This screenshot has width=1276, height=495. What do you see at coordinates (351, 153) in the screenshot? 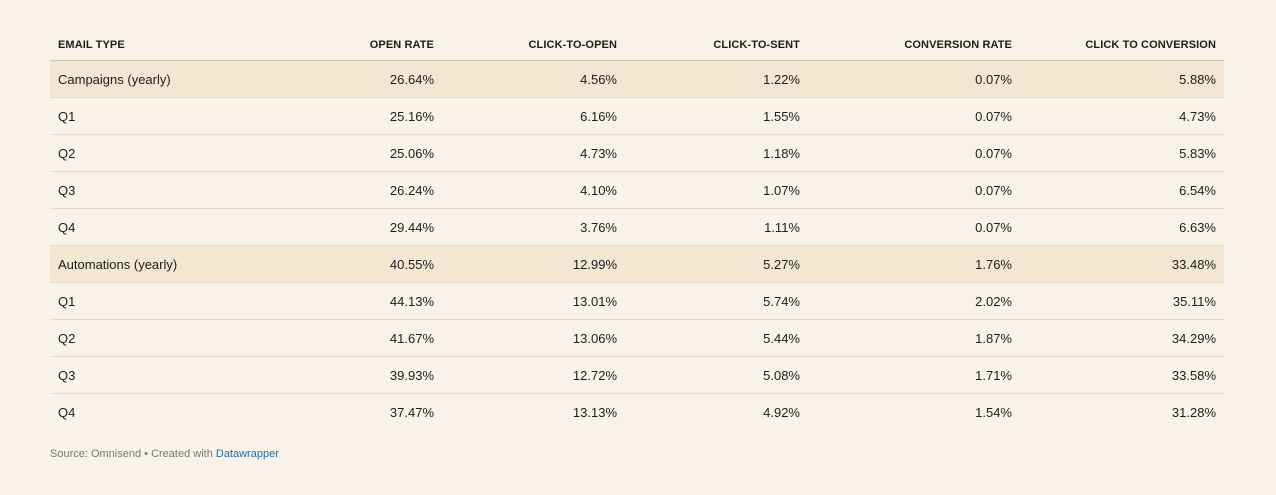
I see `open-rate-cell: 25.06%` at bounding box center [351, 153].